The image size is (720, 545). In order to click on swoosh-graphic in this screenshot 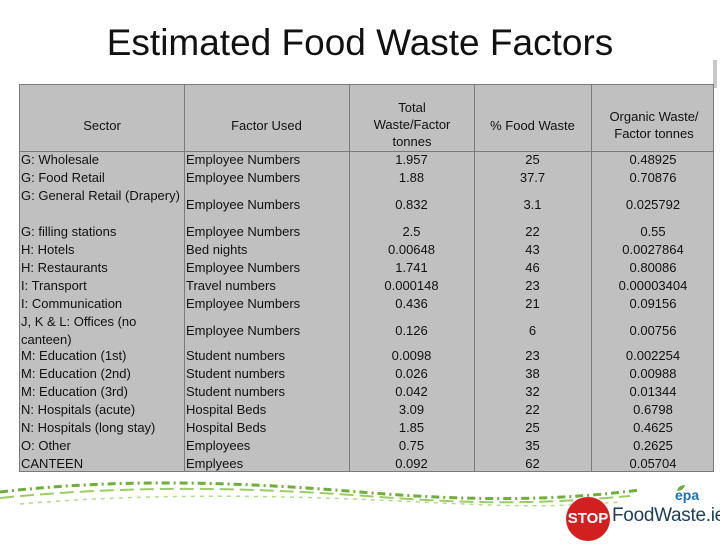, I will do `click(320, 494)`.